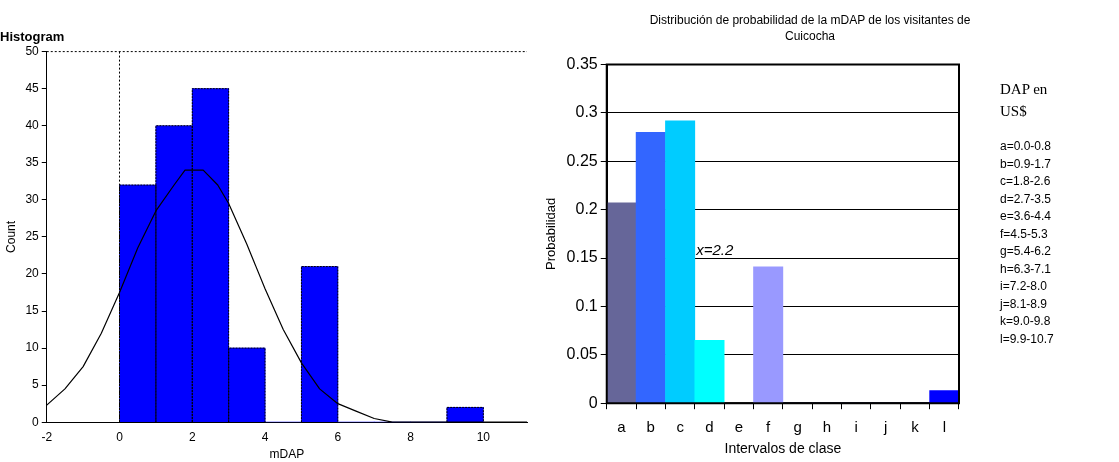  Describe the element at coordinates (944, 427) in the screenshot. I see `x-tick-label: l` at that location.